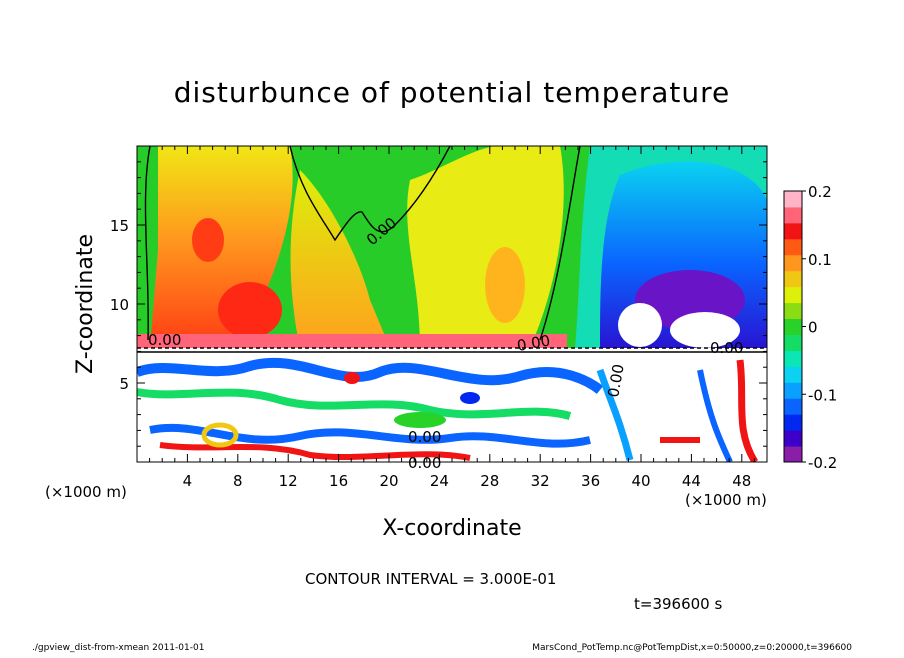 This screenshot has width=904, height=658. Describe the element at coordinates (85, 304) in the screenshot. I see `y-axis-title: Z-coordinate` at that location.